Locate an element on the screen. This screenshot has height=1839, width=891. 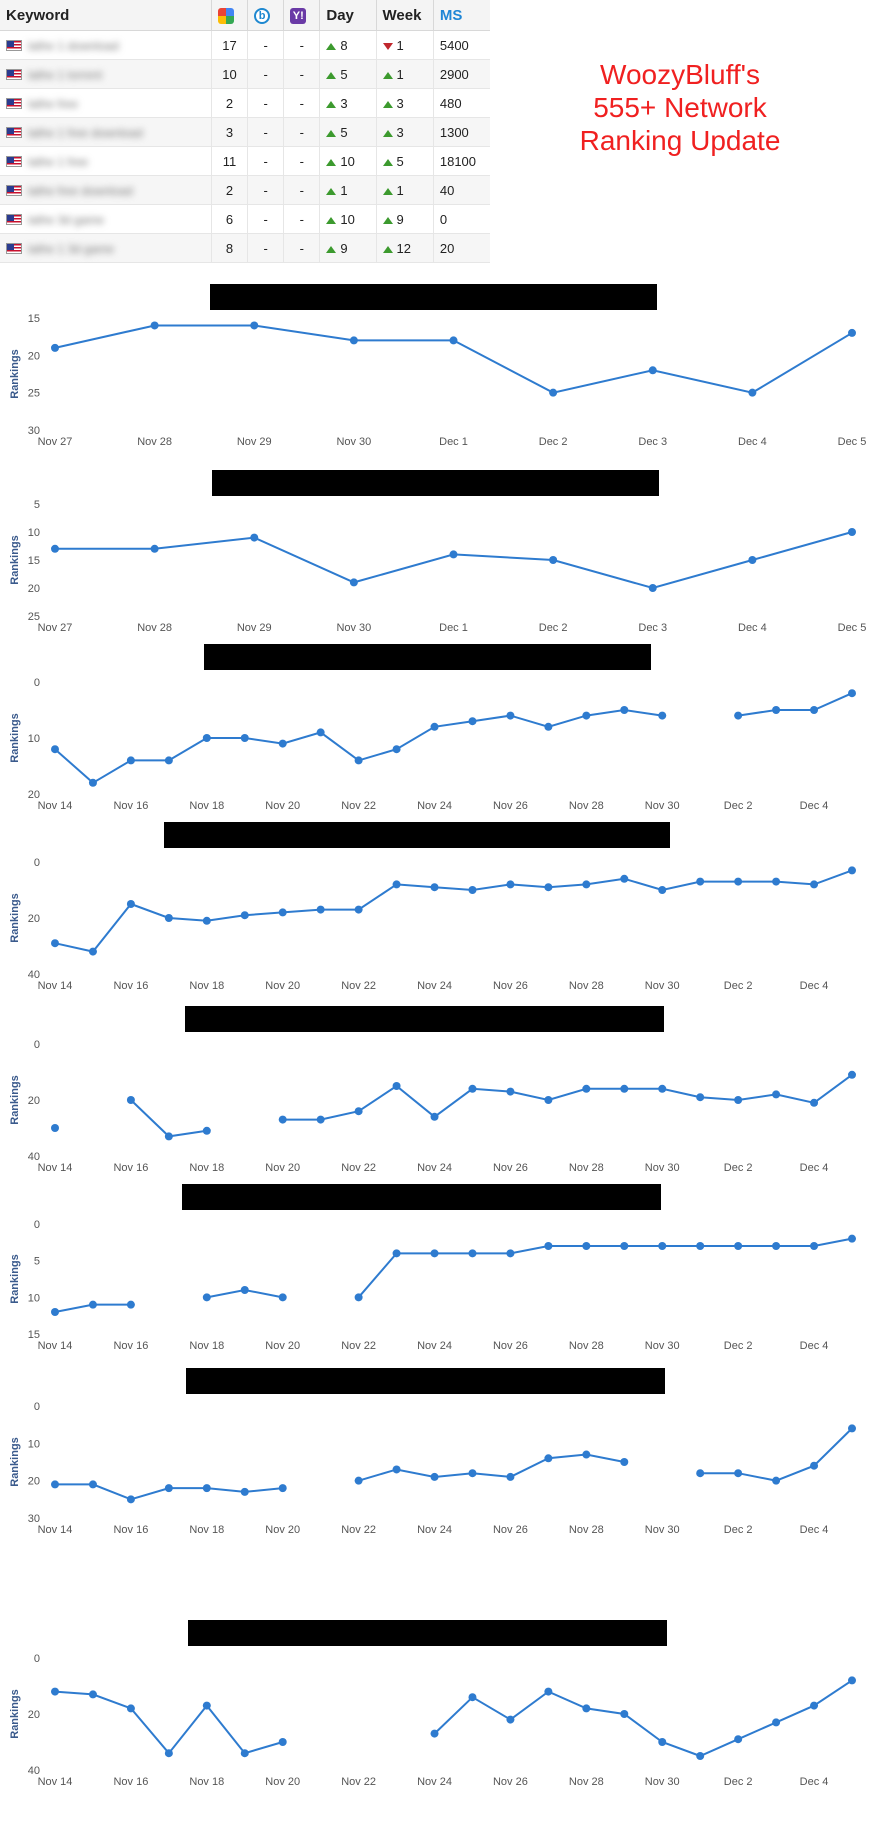
table-row: lathe 3d game 6- -10 9 0 is located at coordinates (245, 219).